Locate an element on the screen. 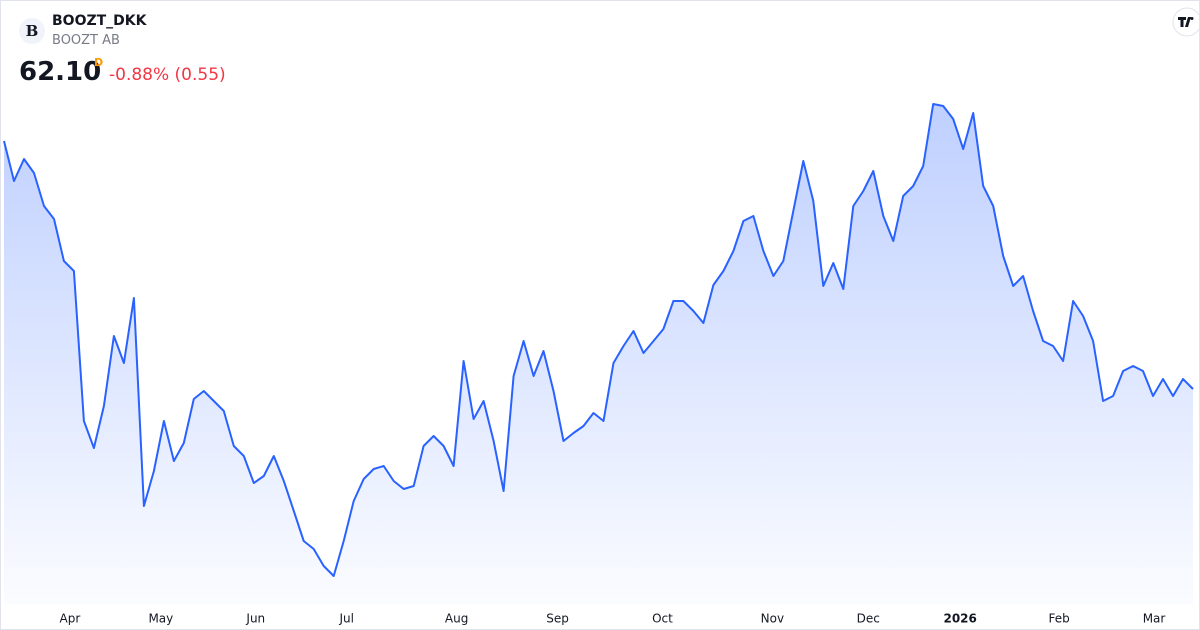  x-tick-label: May is located at coordinates (160, 619).